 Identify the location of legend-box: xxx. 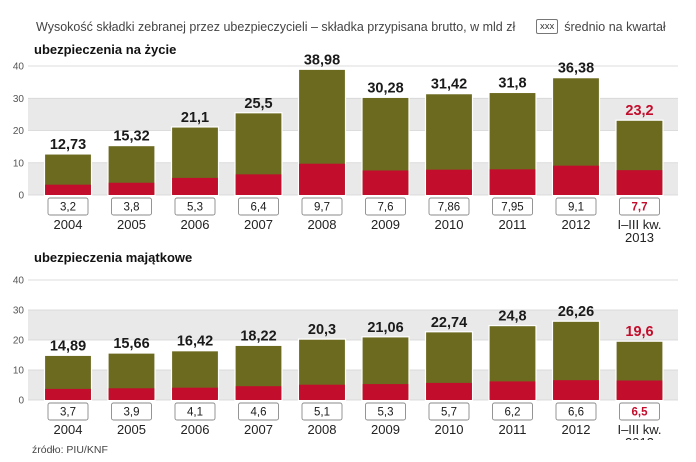
(547, 26).